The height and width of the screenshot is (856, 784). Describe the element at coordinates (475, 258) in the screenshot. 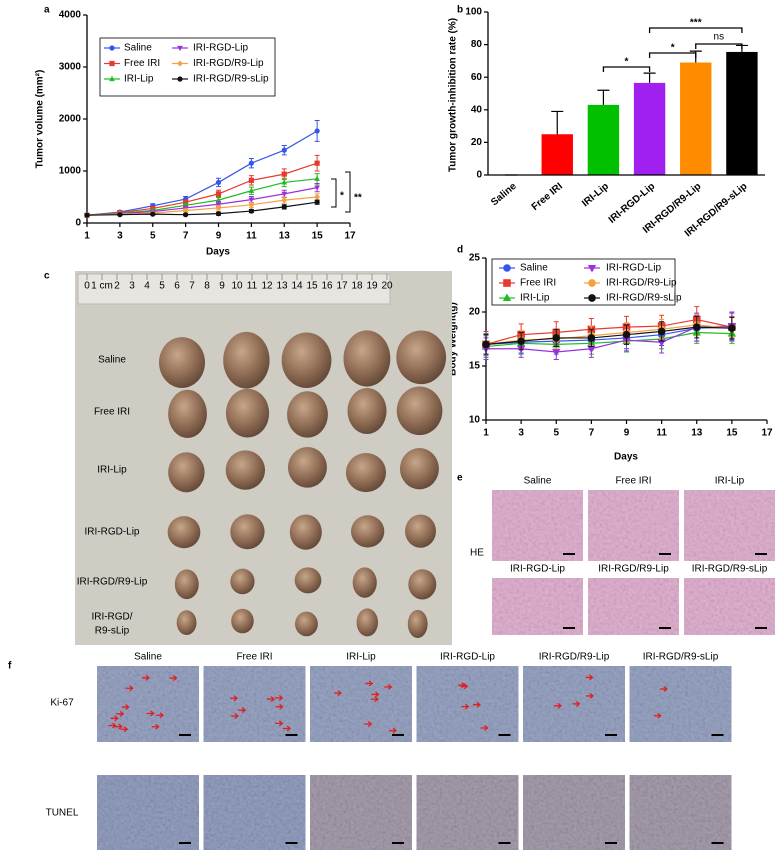

I see `y-tick-label: 25` at that location.